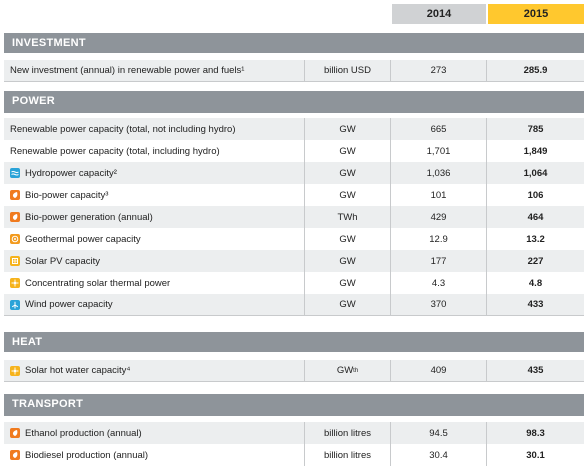  I want to click on row-unit: billion USD, so click(347, 70).